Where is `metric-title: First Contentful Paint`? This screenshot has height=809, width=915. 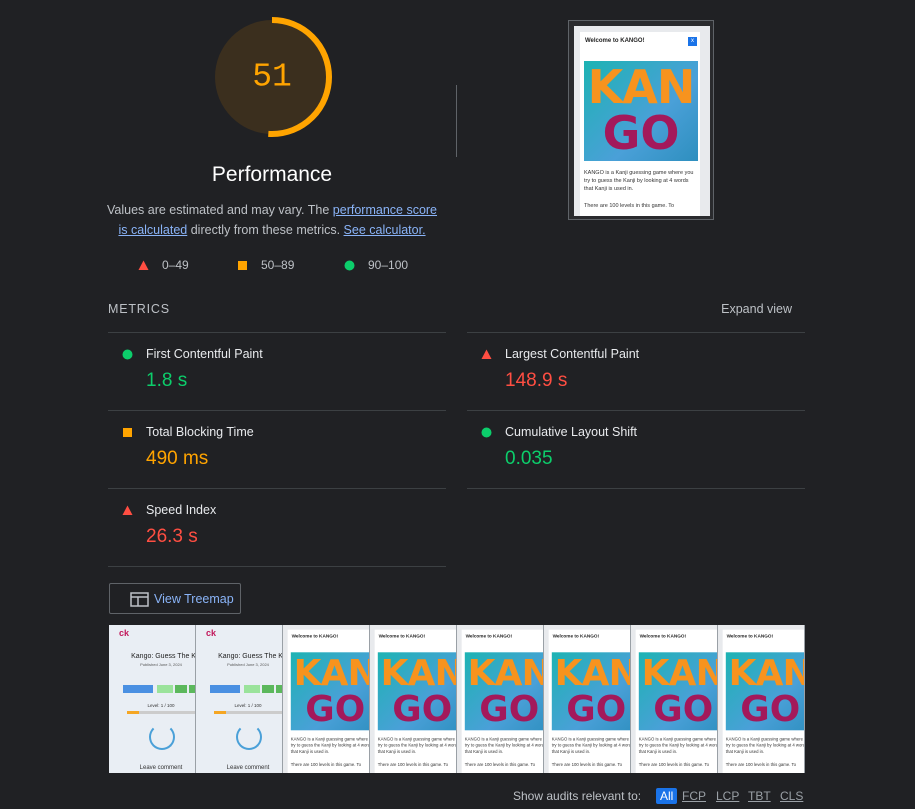
metric-title: First Contentful Paint is located at coordinates (204, 354).